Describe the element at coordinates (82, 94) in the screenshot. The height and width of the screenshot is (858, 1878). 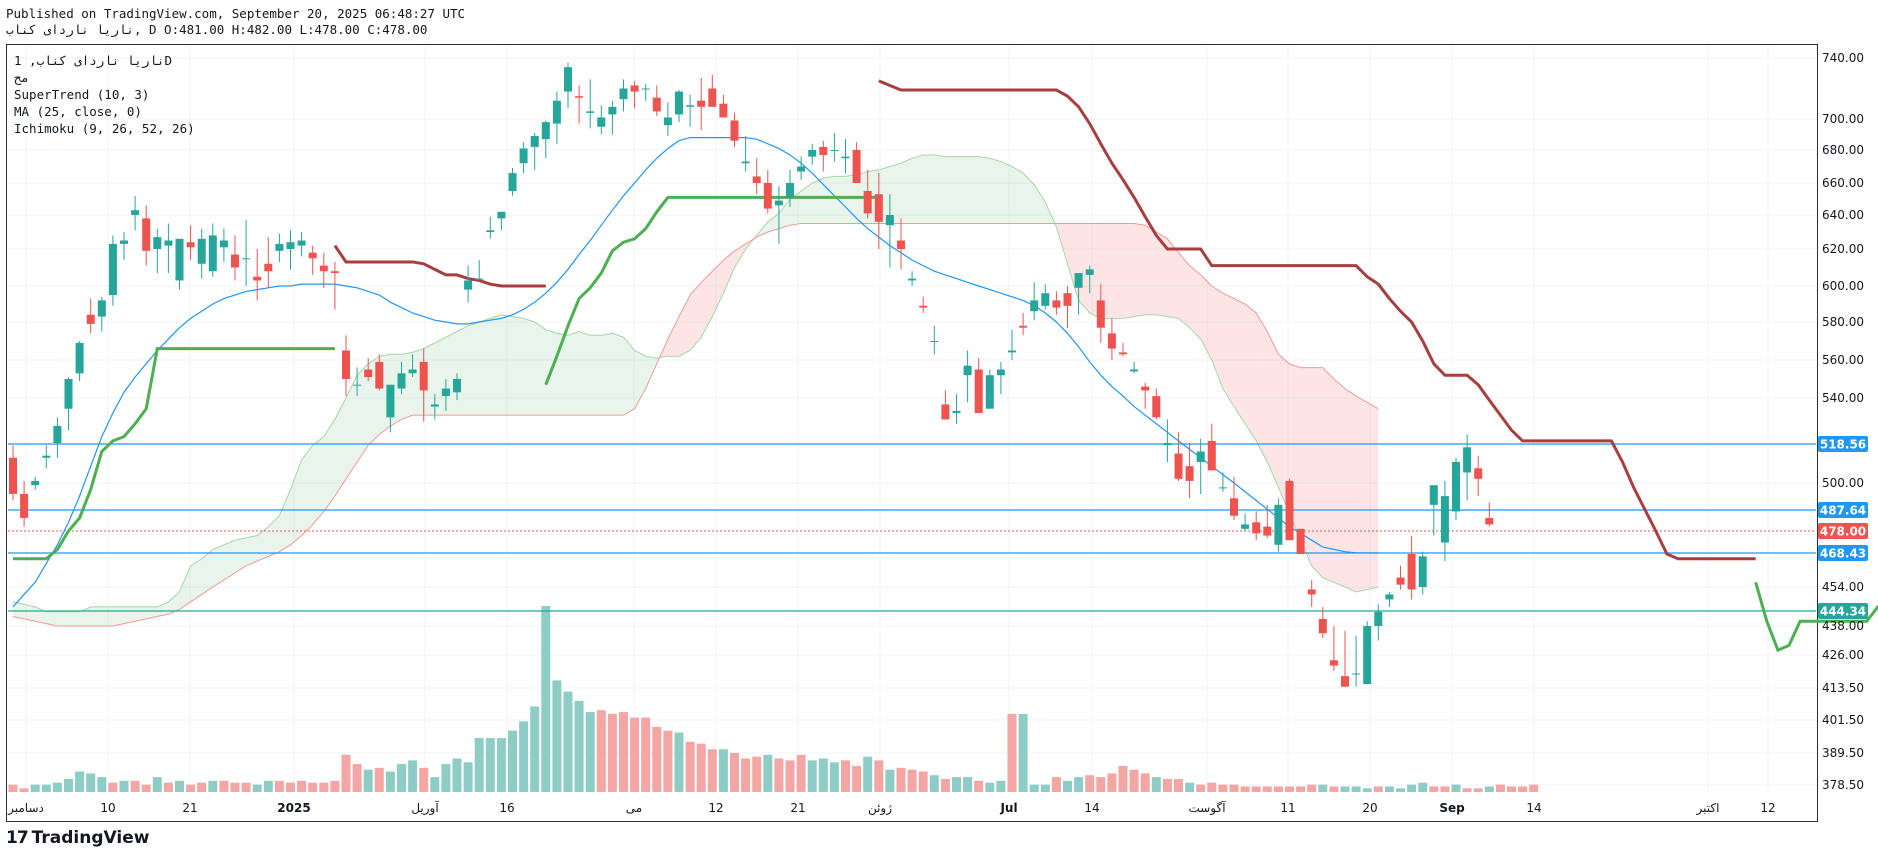
I see `legend-supertrend: SuperTrend (10, 3)` at that location.